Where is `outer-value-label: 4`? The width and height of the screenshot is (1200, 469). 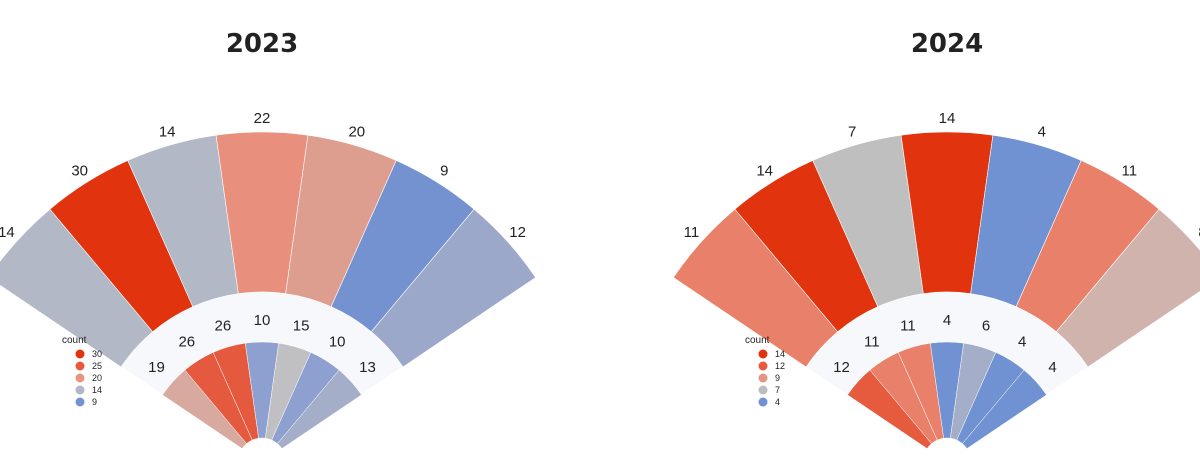 outer-value-label: 4 is located at coordinates (1042, 131).